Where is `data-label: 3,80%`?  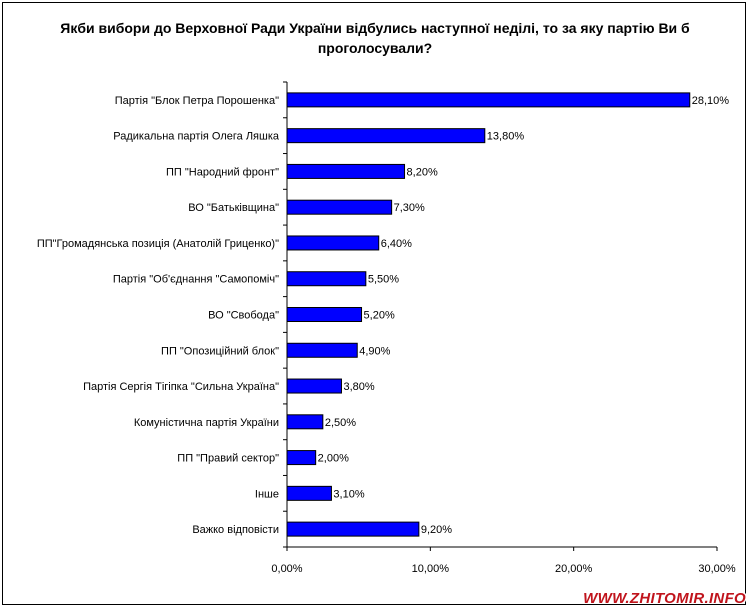
data-label: 3,80% is located at coordinates (358, 387).